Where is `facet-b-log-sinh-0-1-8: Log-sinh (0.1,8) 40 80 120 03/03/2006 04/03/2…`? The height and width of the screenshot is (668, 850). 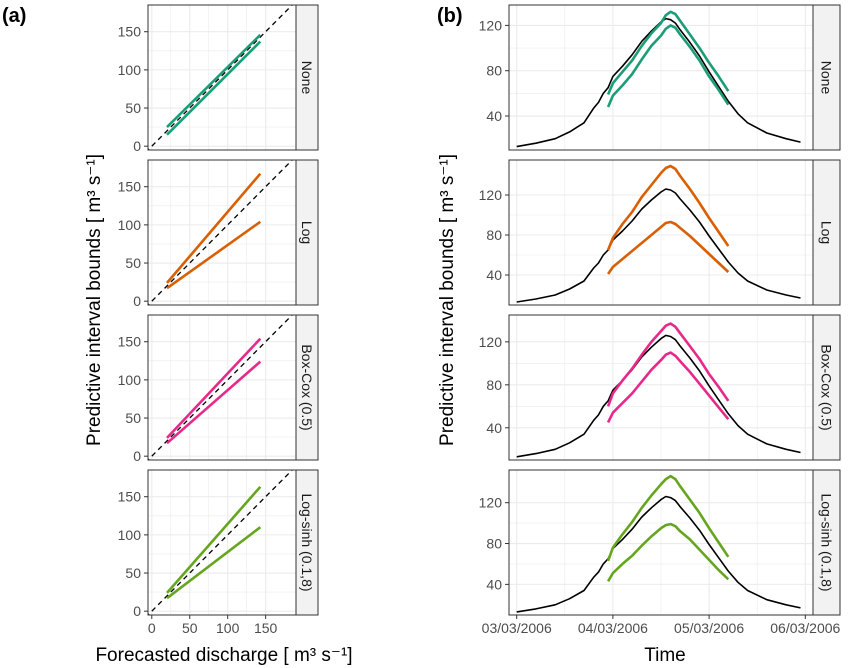 facet-b-log-sinh-0-1-8: Log-sinh (0.1,8) 40 80 120 03/03/2006 04/03/2… is located at coordinates (660, 552).